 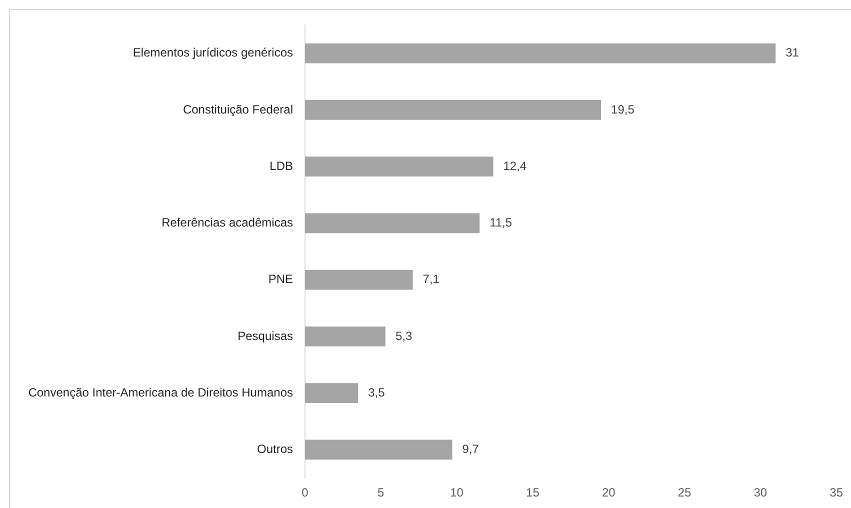 What do you see at coordinates (280, 279) in the screenshot?
I see `y-tick-label: PNE` at bounding box center [280, 279].